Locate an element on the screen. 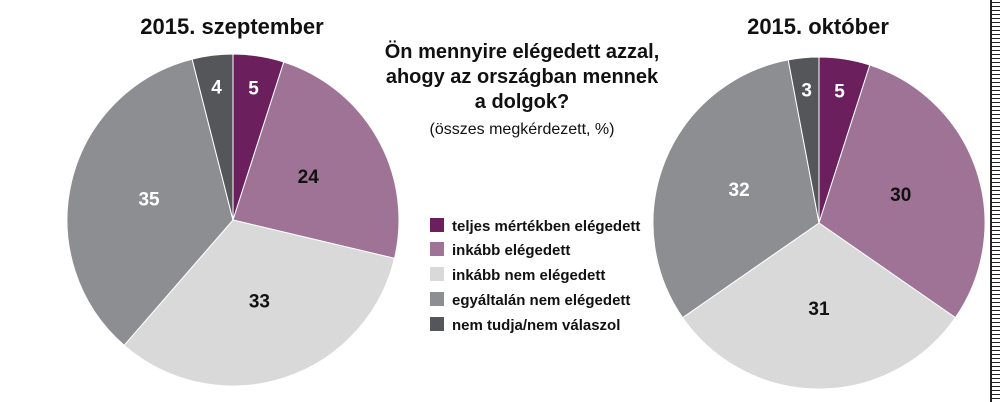  legend-item: inkább elégedett is located at coordinates (500, 250).